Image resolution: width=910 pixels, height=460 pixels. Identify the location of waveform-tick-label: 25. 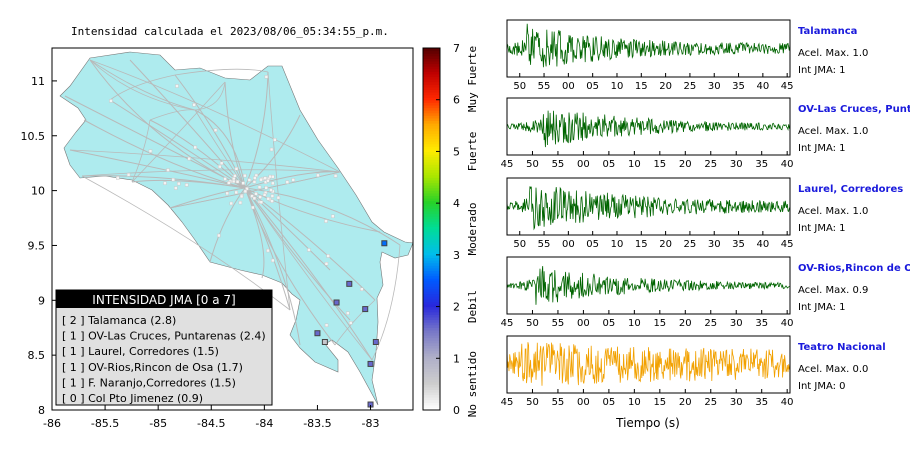
(710, 164).